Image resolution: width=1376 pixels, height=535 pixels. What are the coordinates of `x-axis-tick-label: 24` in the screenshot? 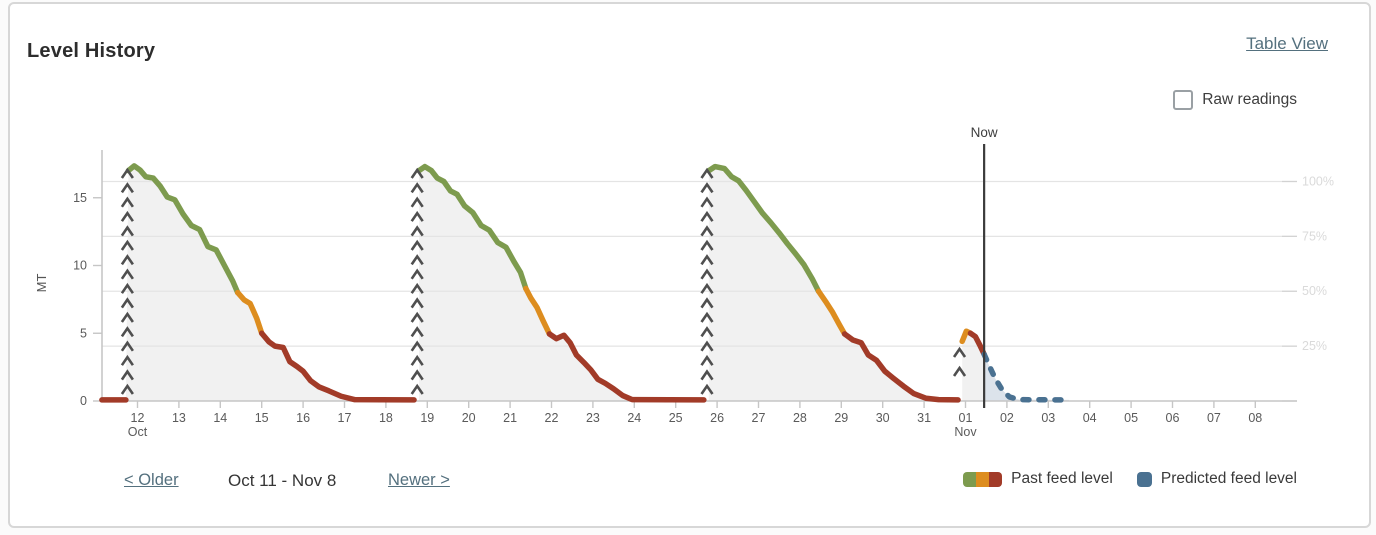 It's located at (634, 418).